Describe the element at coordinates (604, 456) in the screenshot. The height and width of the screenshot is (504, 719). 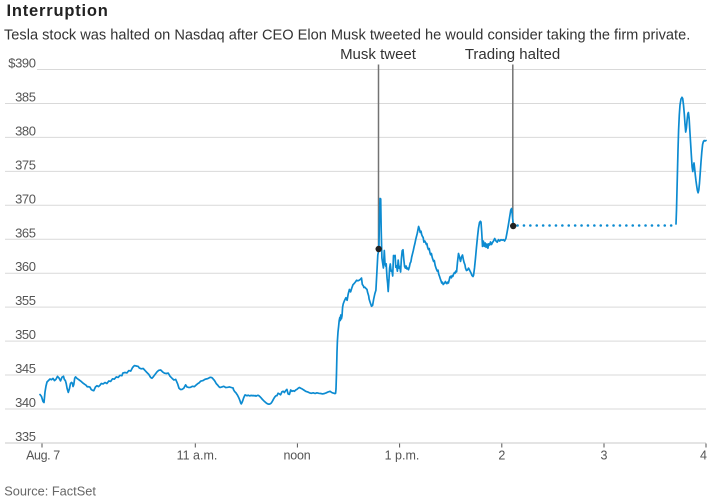
I see `svg-text: 3` at that location.